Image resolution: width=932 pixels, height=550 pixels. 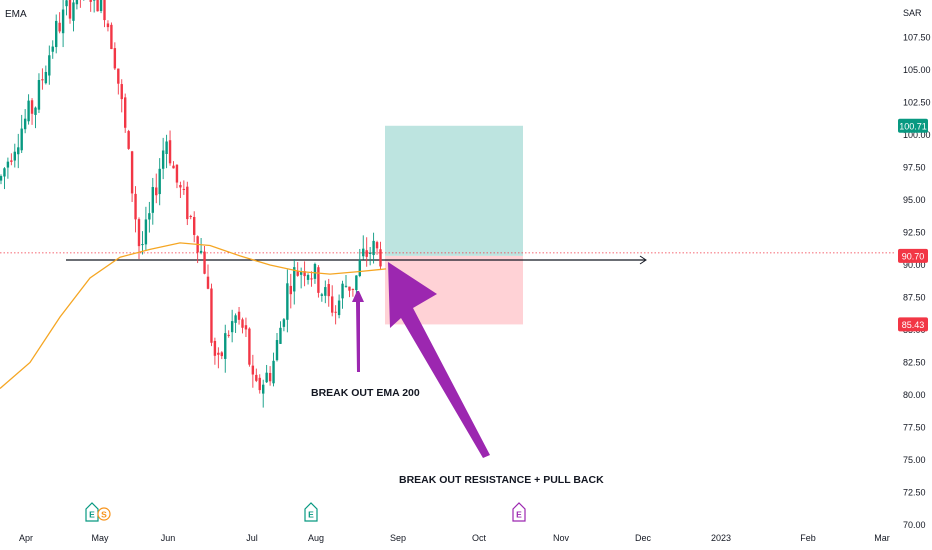 What do you see at coordinates (914, 428) in the screenshot?
I see `price-tick-label: 77.50` at bounding box center [914, 428].